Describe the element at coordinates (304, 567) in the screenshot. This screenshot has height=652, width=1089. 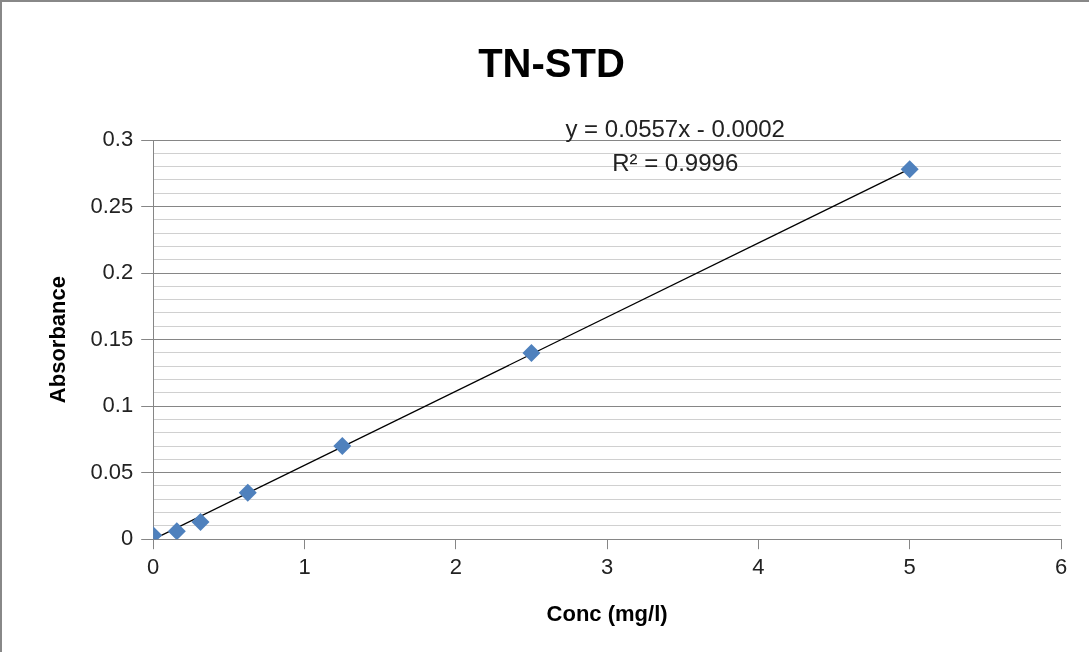
I see `x-tick-label: 1` at that location.